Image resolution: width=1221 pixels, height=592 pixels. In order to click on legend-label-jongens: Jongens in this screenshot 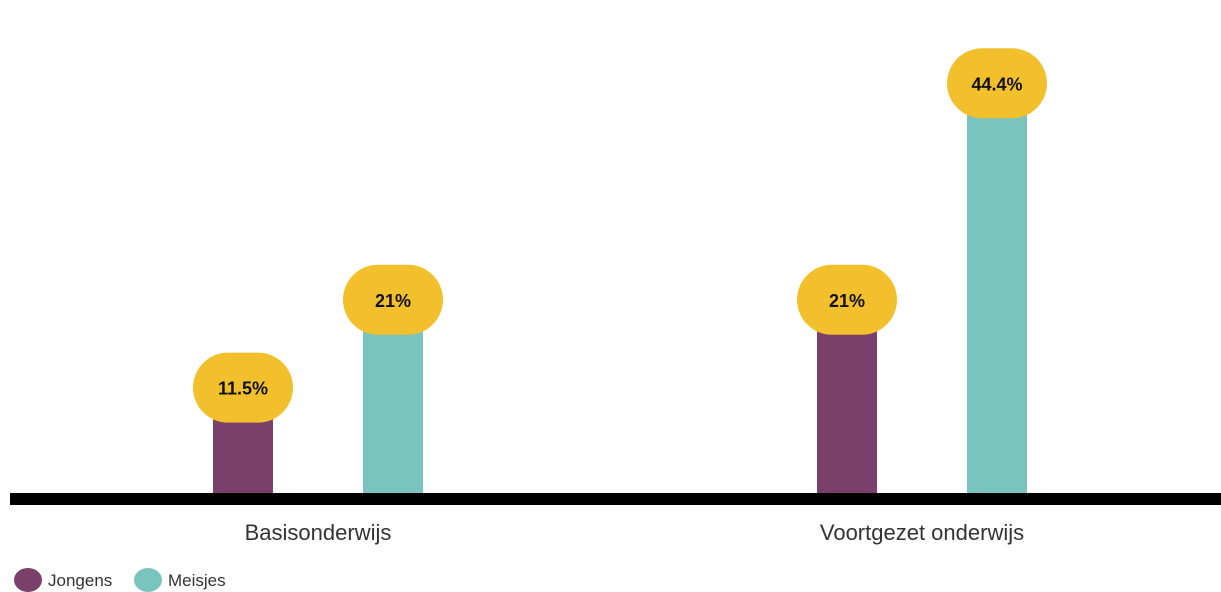, I will do `click(80, 580)`.